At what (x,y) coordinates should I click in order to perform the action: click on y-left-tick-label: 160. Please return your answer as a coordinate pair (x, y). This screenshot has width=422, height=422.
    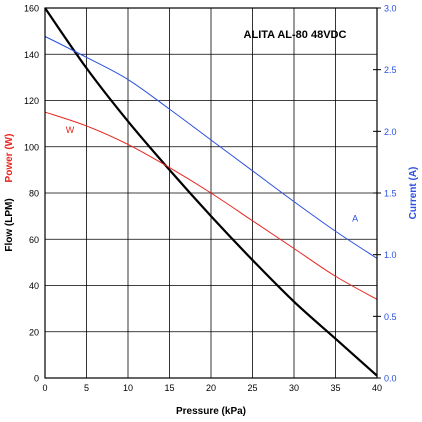
    Looking at the image, I should click on (31, 9).